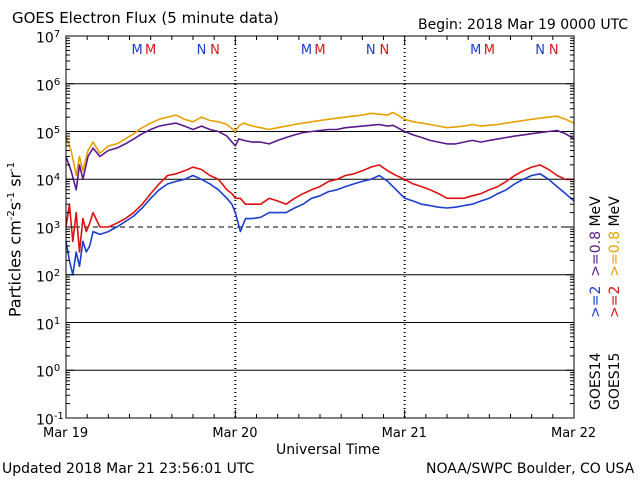 The image size is (640, 480). Describe the element at coordinates (523, 25) in the screenshot. I see `begin-label: Begin: 2018 Mar 19 0000 UTC` at that location.